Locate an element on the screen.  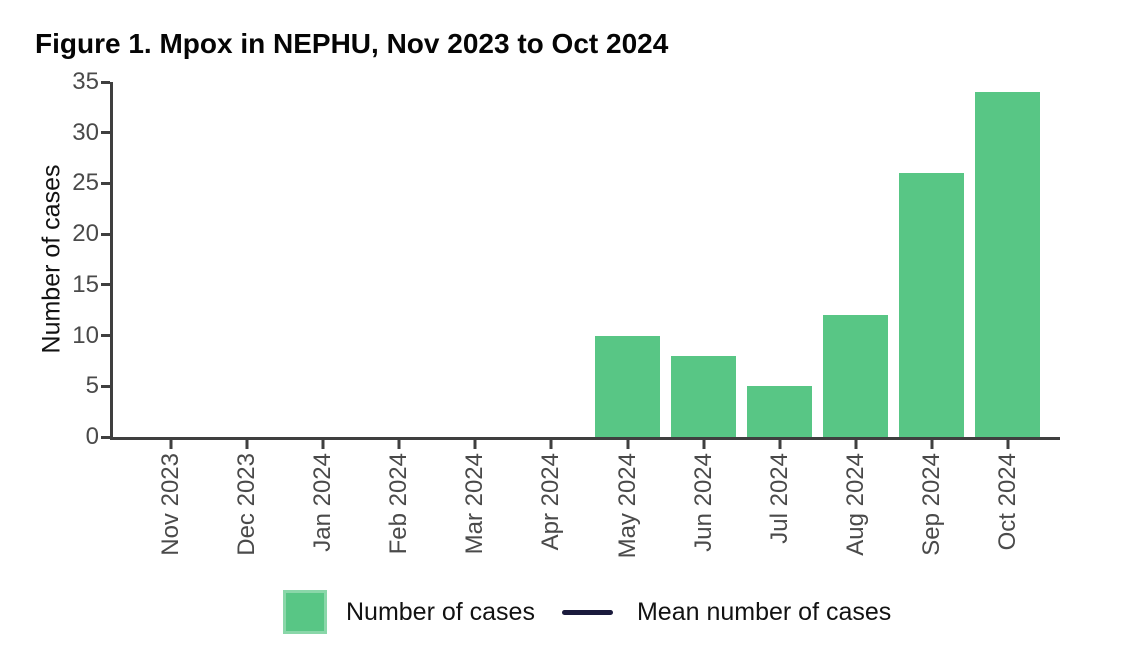
bar-slot: Feb 2024 is located at coordinates (399, 318).